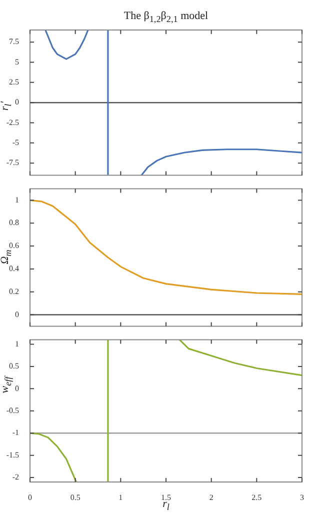 This screenshot has height=513, width=332. Describe the element at coordinates (14, 366) in the screenshot. I see `y-tick-label: 0.5` at that location.